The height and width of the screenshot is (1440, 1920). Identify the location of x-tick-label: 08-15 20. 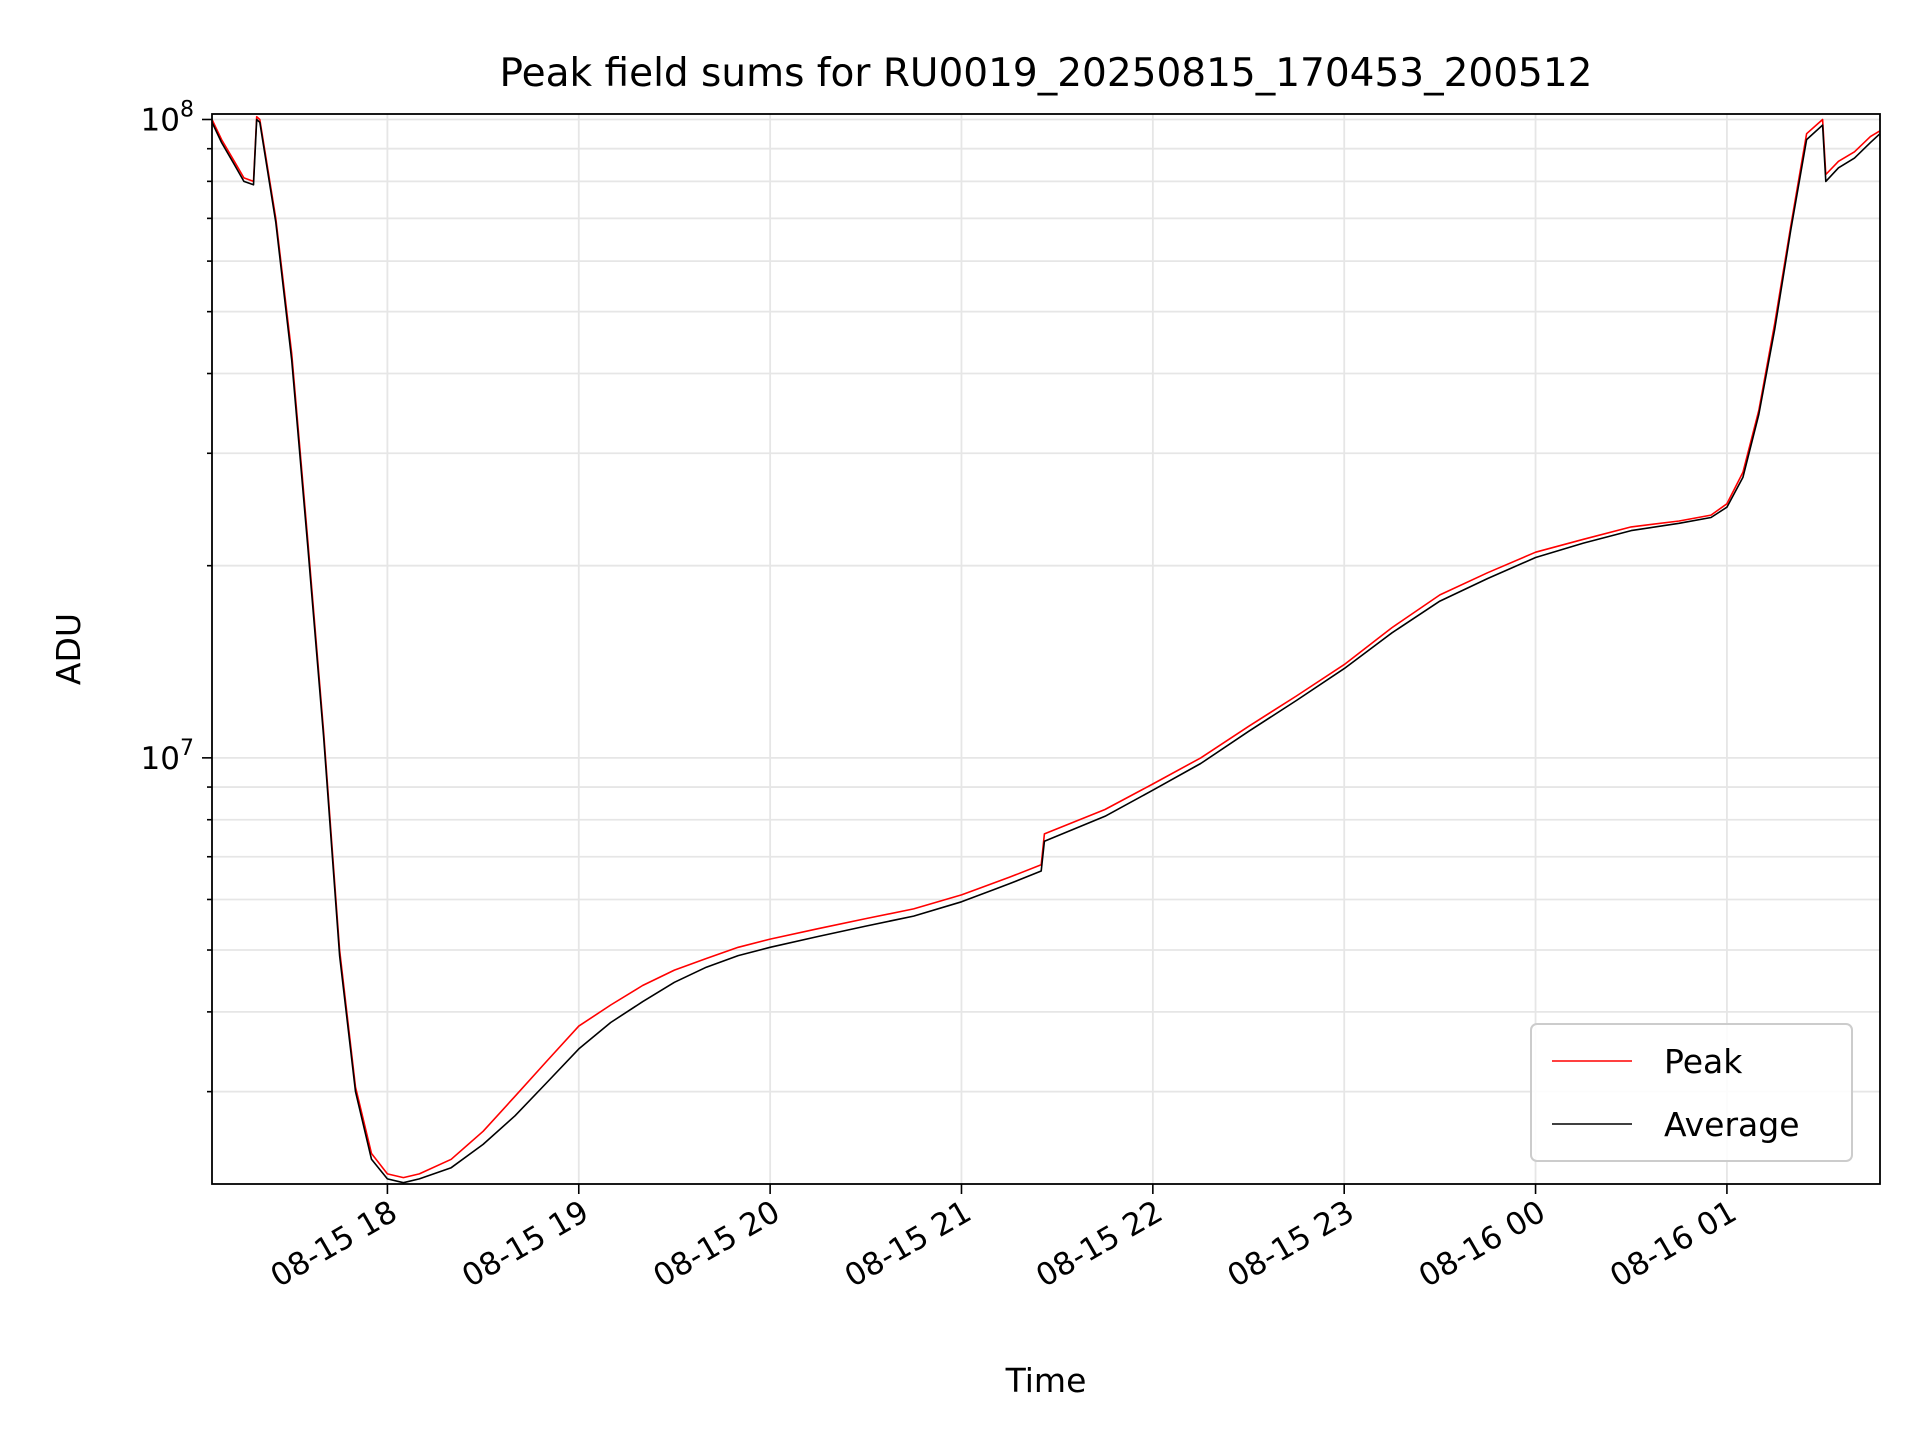
(716, 1244).